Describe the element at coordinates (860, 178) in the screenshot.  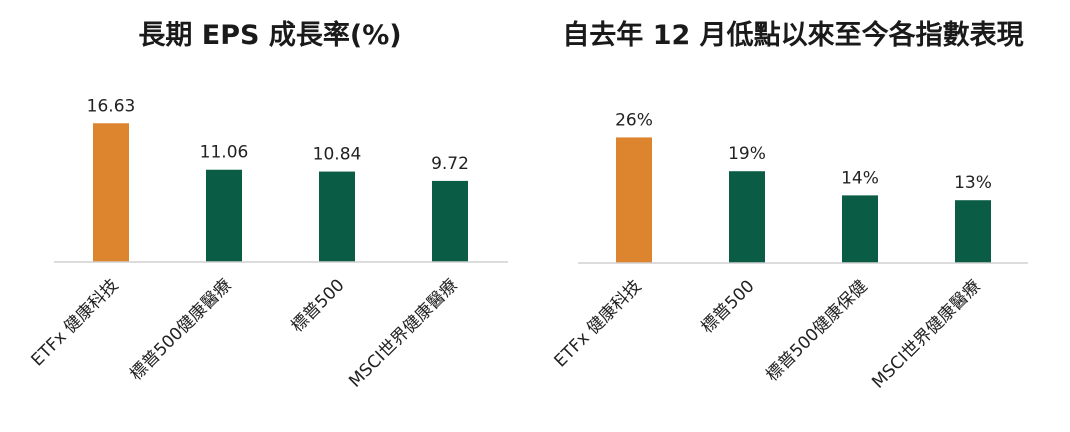
I see `data-label: 14%` at that location.